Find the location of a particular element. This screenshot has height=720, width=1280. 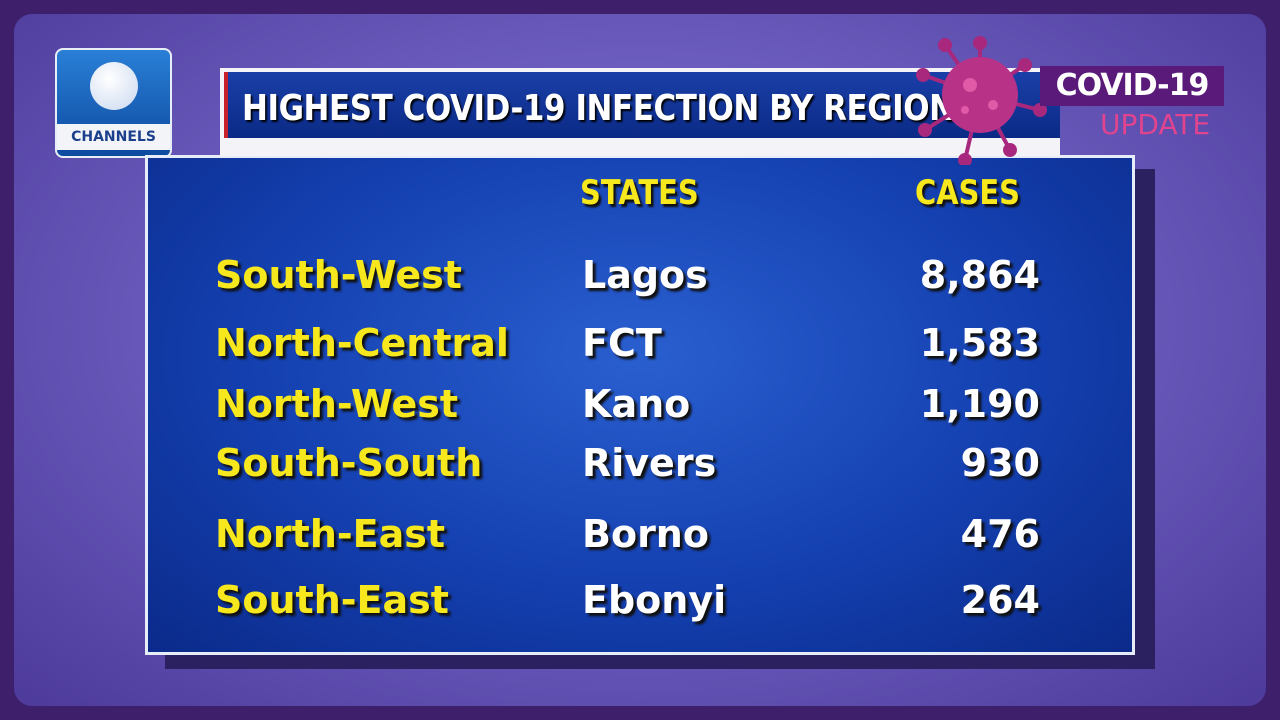

cases-cell: 476 is located at coordinates (1000, 534).